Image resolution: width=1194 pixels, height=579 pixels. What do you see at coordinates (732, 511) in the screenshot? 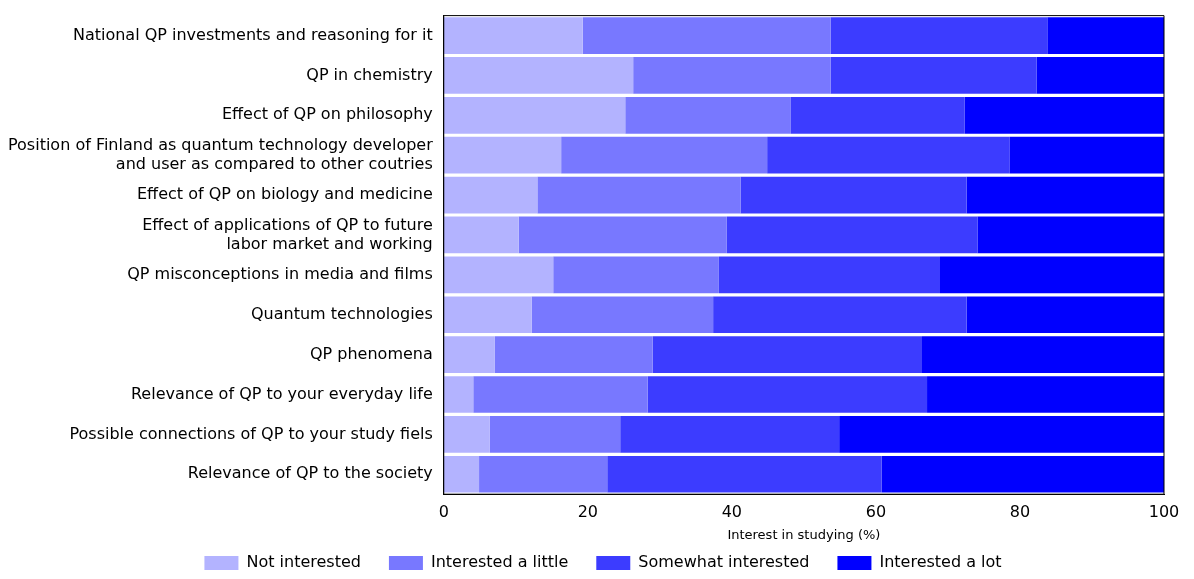
I see `x-tick-label: 40` at bounding box center [732, 511].